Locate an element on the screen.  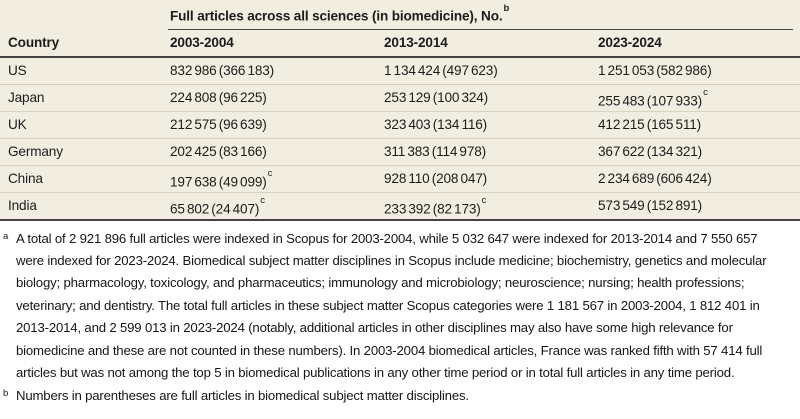
column-header-2013-2014: 2013-2014 is located at coordinates (416, 42).